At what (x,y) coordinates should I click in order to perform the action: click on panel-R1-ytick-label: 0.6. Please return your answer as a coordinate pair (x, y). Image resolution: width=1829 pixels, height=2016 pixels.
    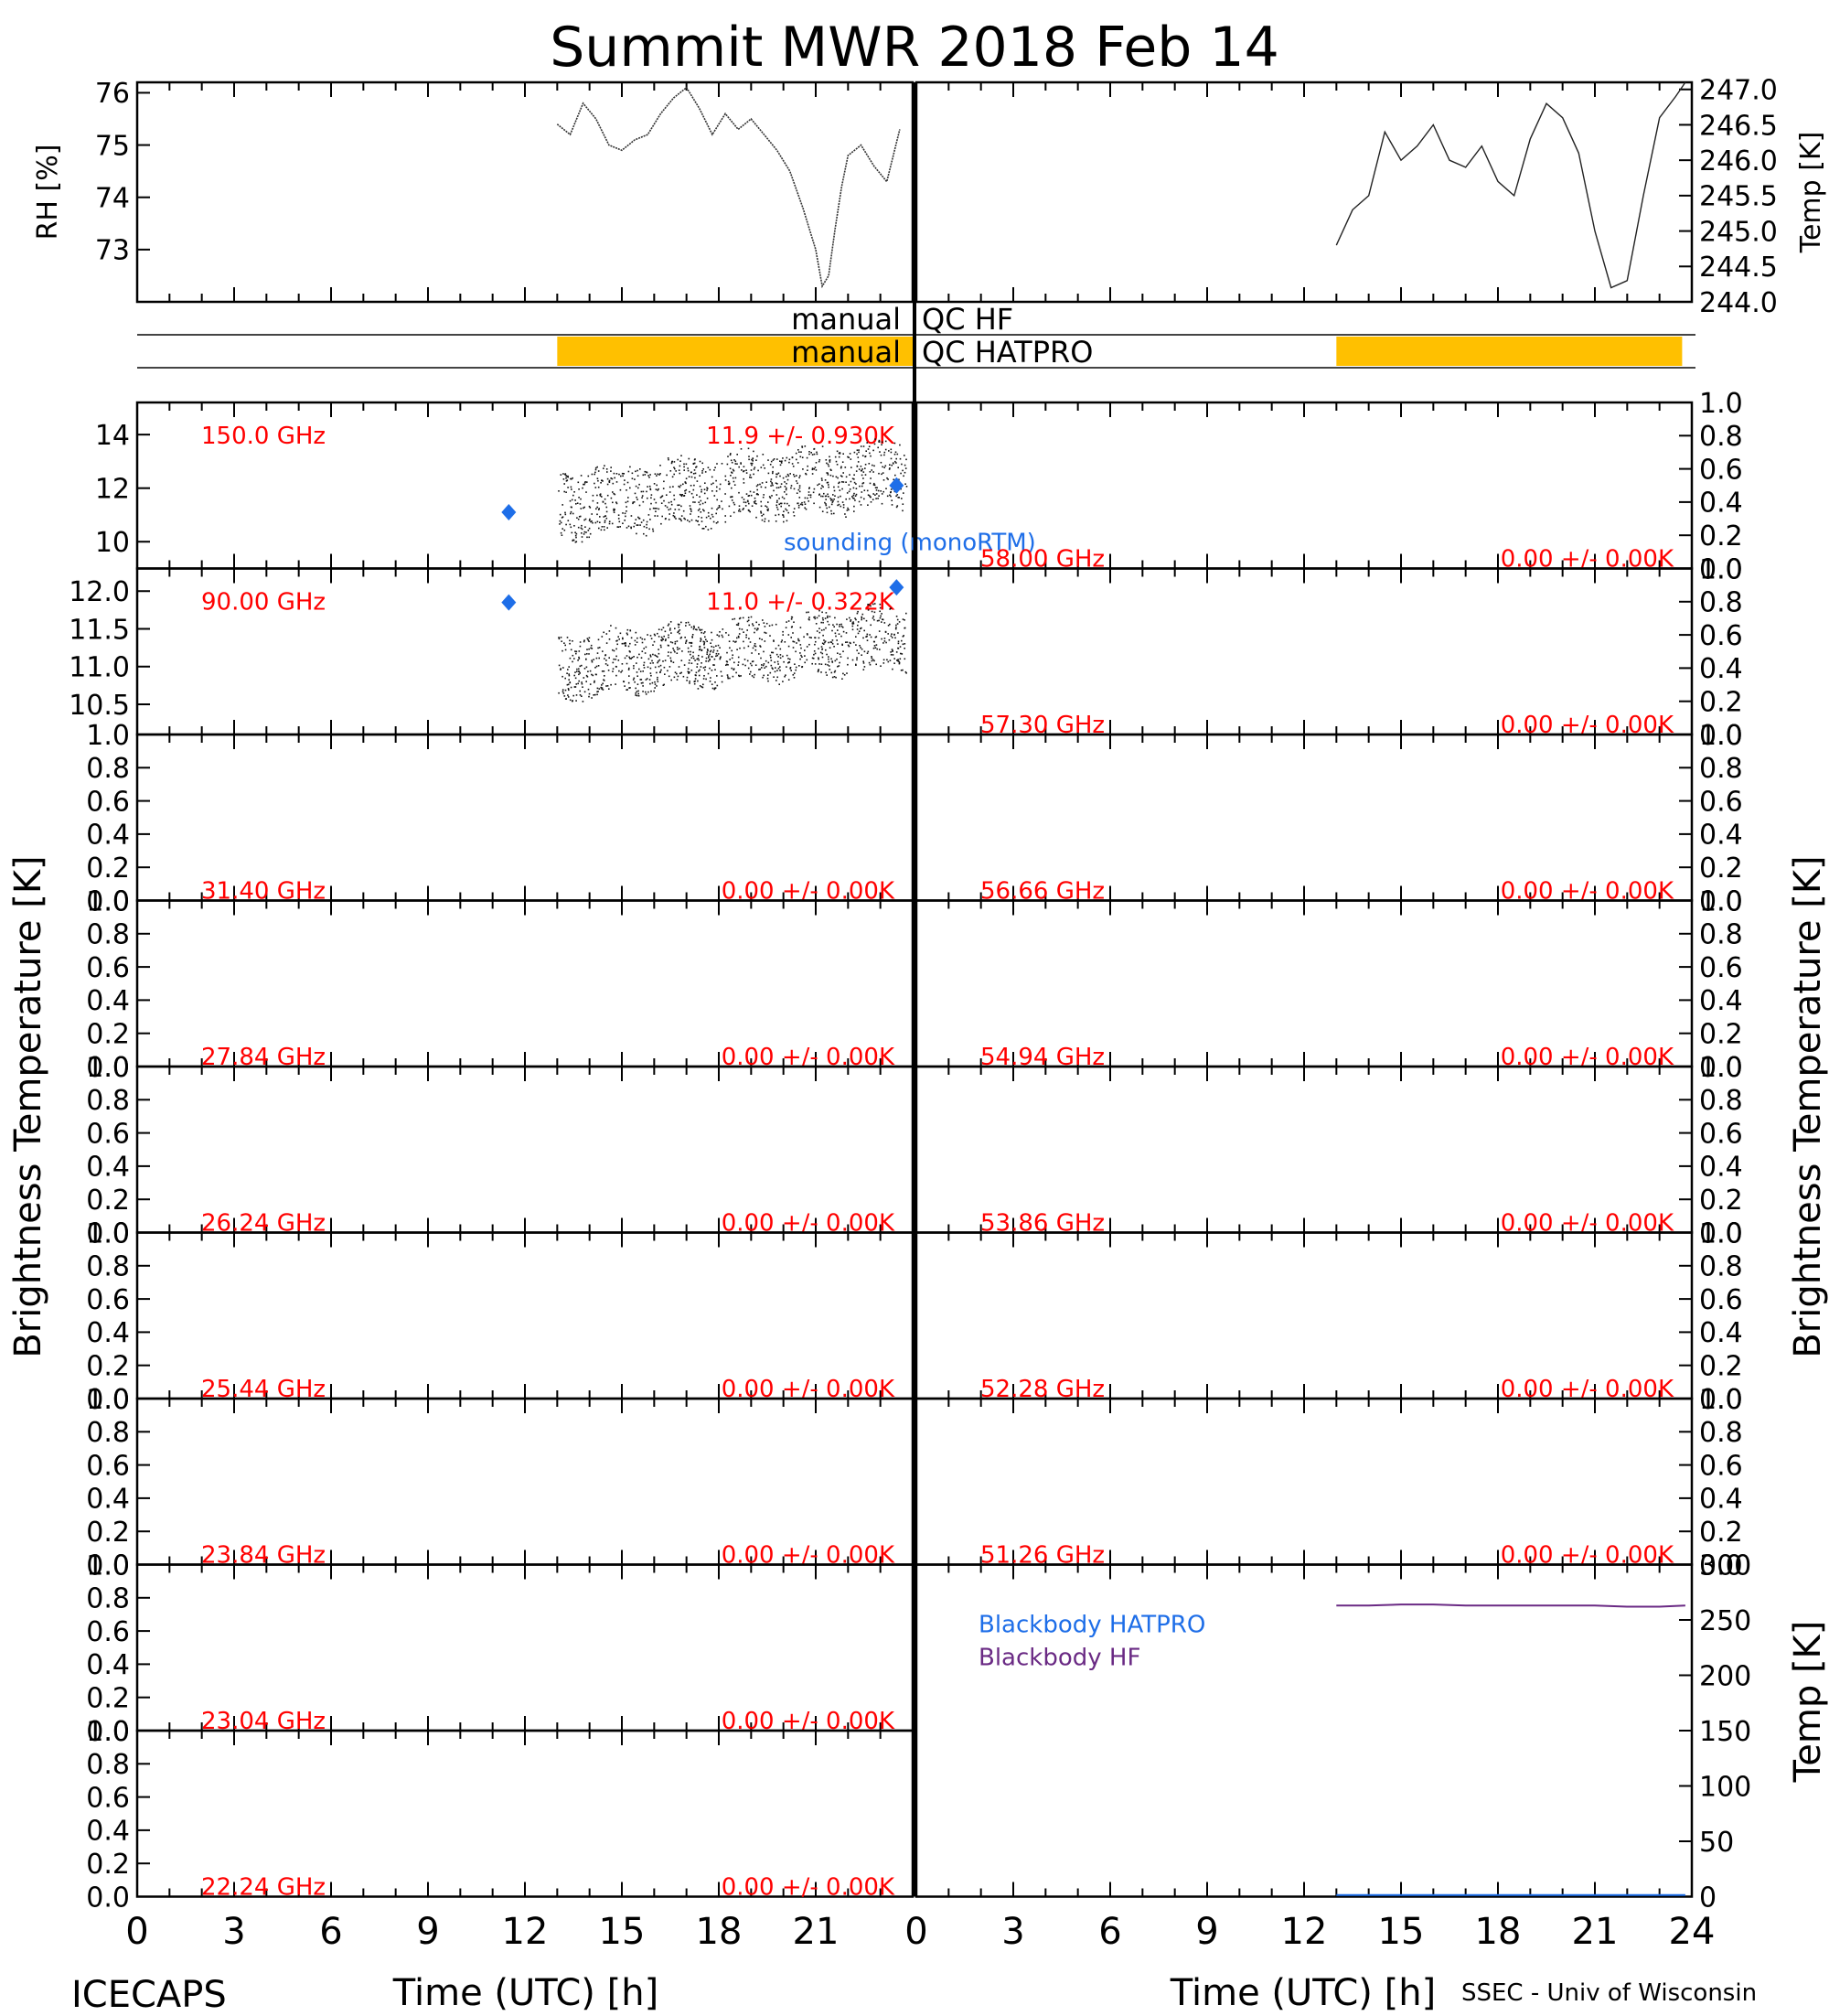
    Looking at the image, I should click on (1721, 470).